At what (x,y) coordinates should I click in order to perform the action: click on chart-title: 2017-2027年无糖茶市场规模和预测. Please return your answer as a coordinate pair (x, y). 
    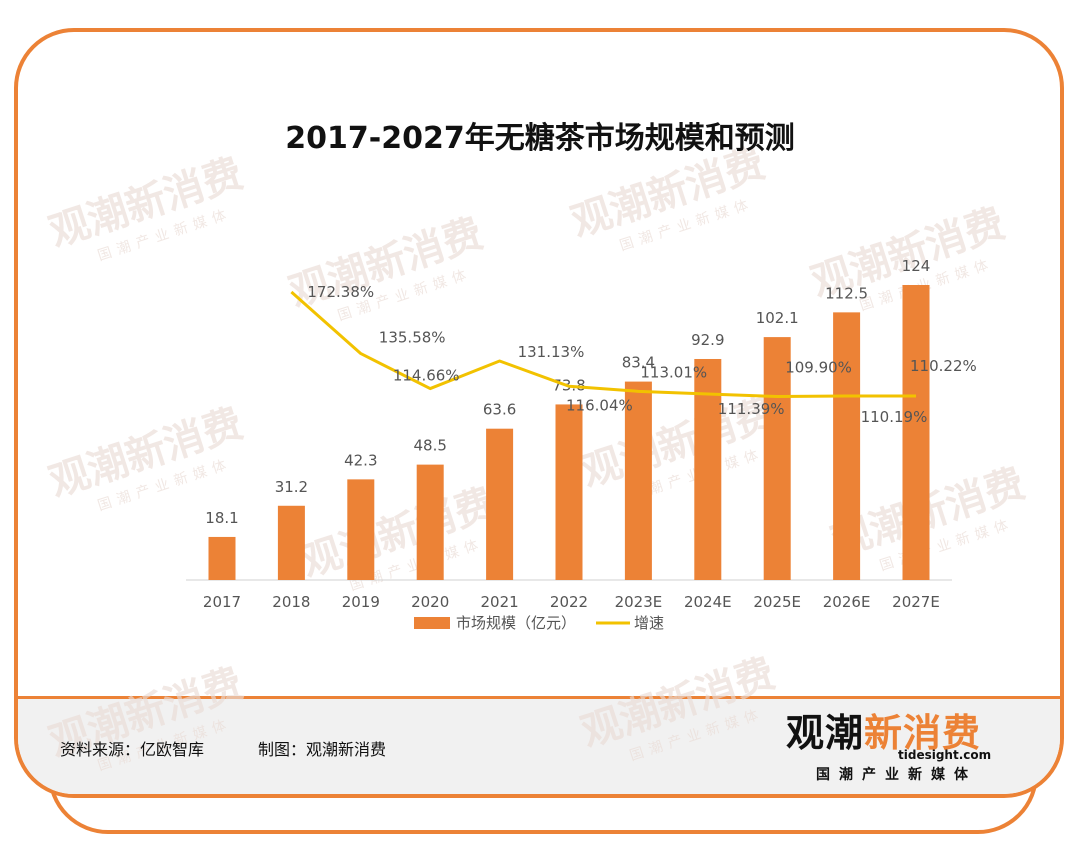
    Looking at the image, I should click on (540, 138).